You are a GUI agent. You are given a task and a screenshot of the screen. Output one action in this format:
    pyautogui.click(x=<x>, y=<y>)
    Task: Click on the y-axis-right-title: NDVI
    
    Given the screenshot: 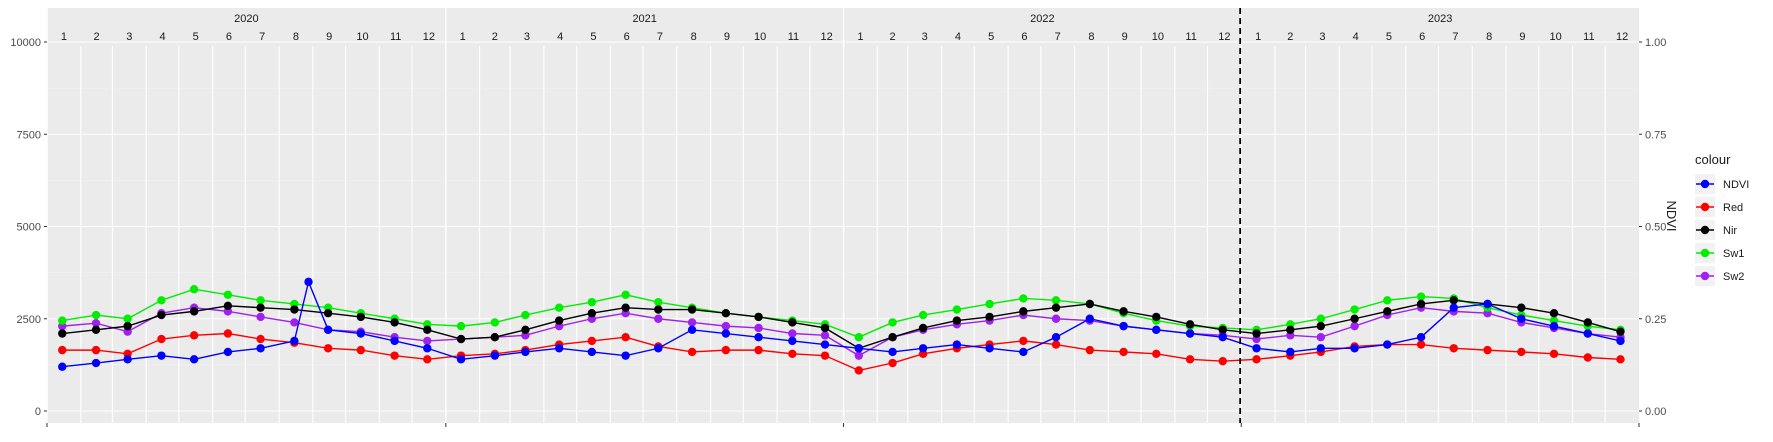 What is the action you would take?
    pyautogui.click(x=1671, y=215)
    